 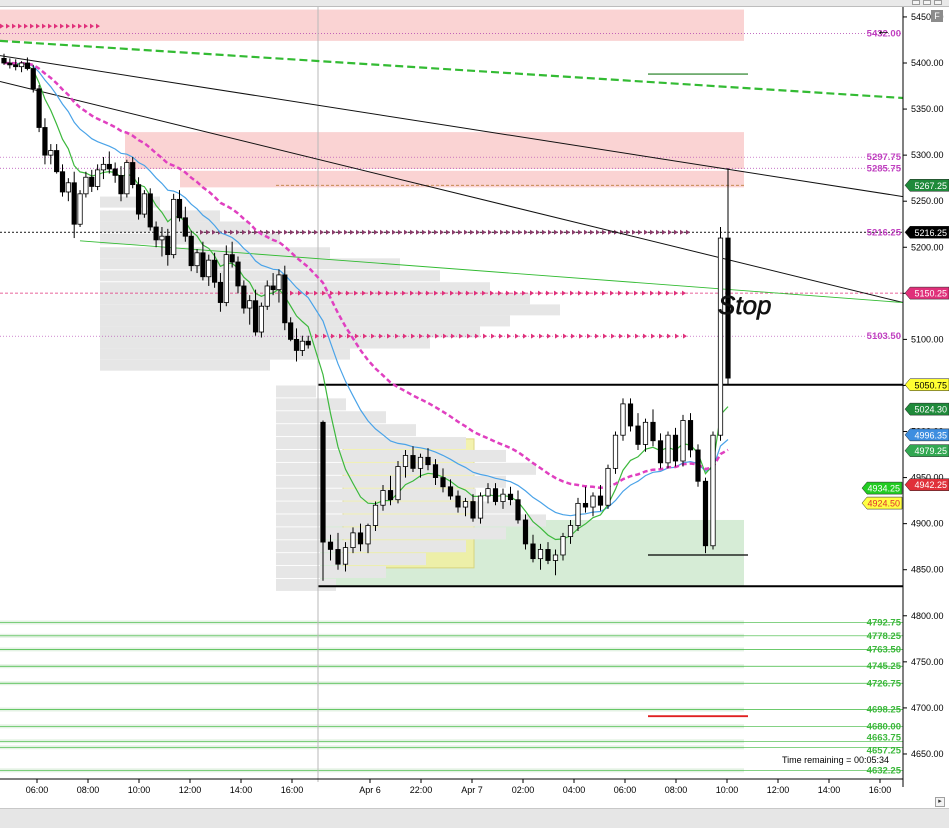 I want to click on maximize-window-button, so click(x=927, y=2).